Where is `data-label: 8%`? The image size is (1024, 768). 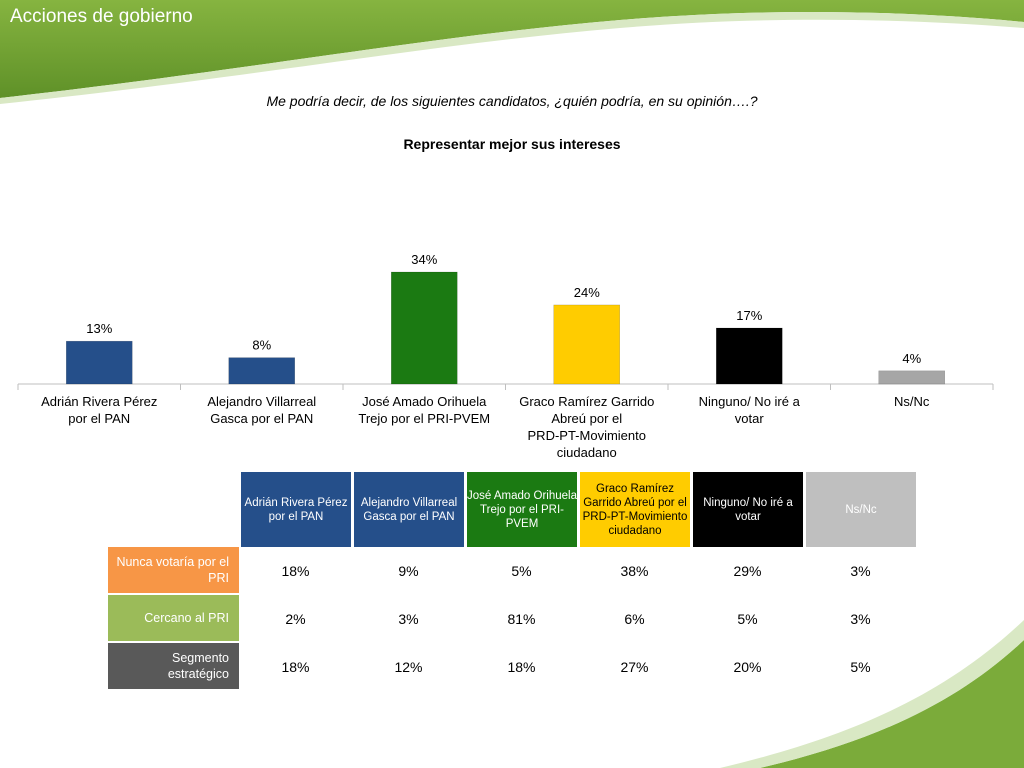
data-label: 8% is located at coordinates (261, 345).